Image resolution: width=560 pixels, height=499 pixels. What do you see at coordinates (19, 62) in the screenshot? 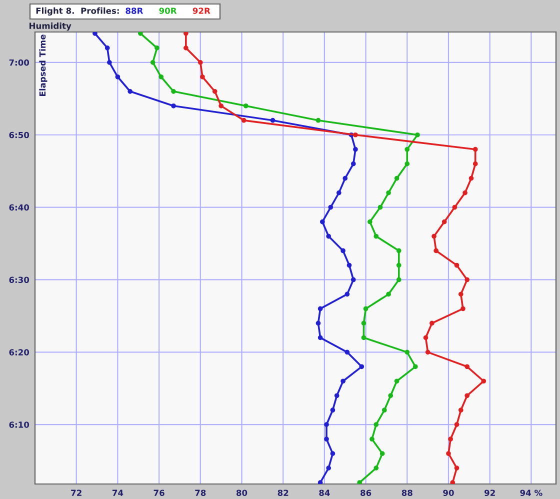
I see `y-tick-label: 7:00` at bounding box center [19, 62].